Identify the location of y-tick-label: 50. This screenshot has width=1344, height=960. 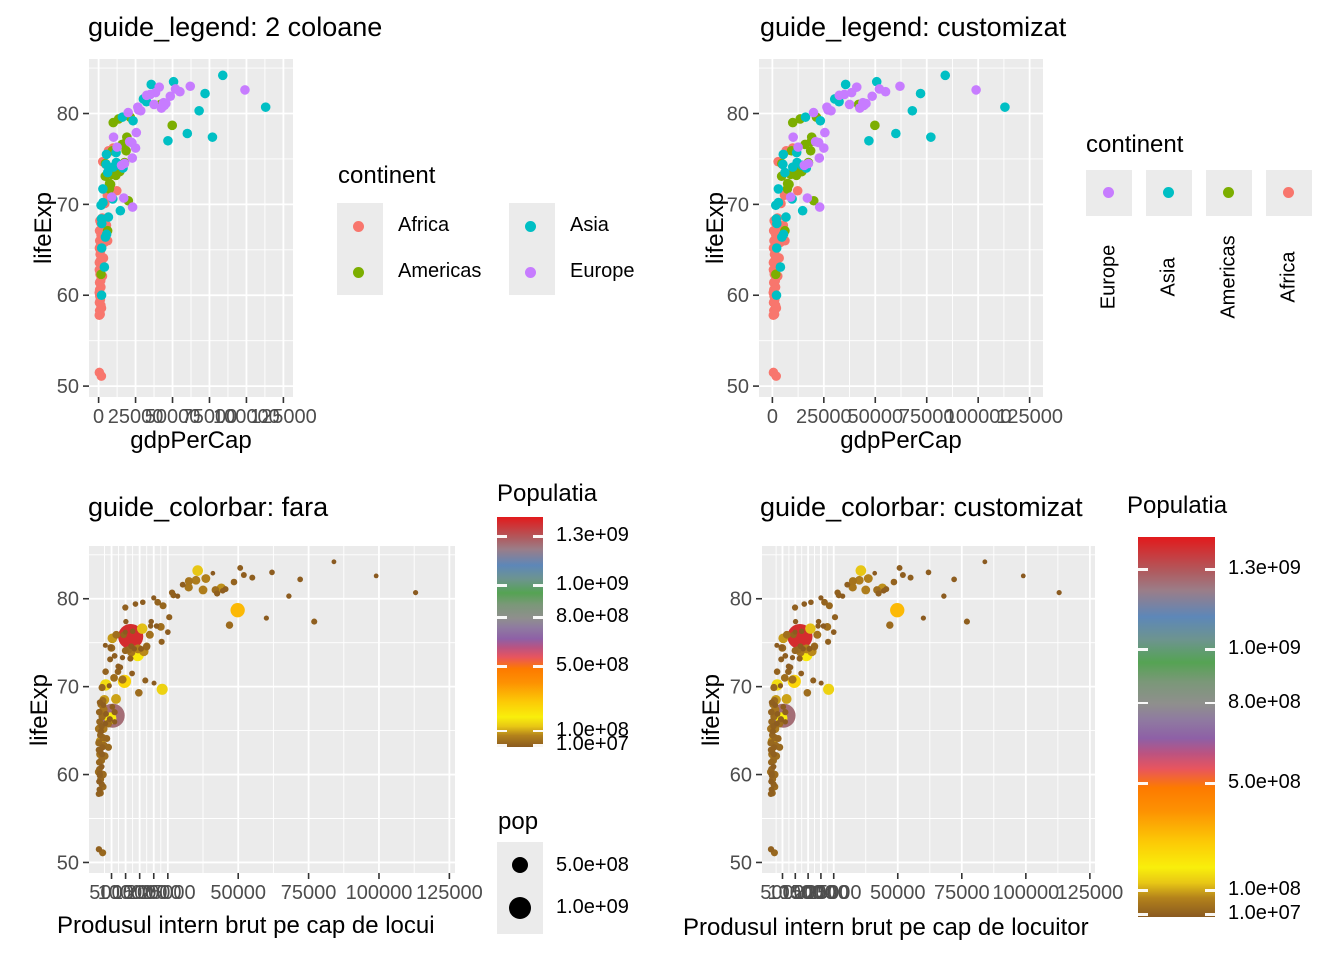
(741, 863).